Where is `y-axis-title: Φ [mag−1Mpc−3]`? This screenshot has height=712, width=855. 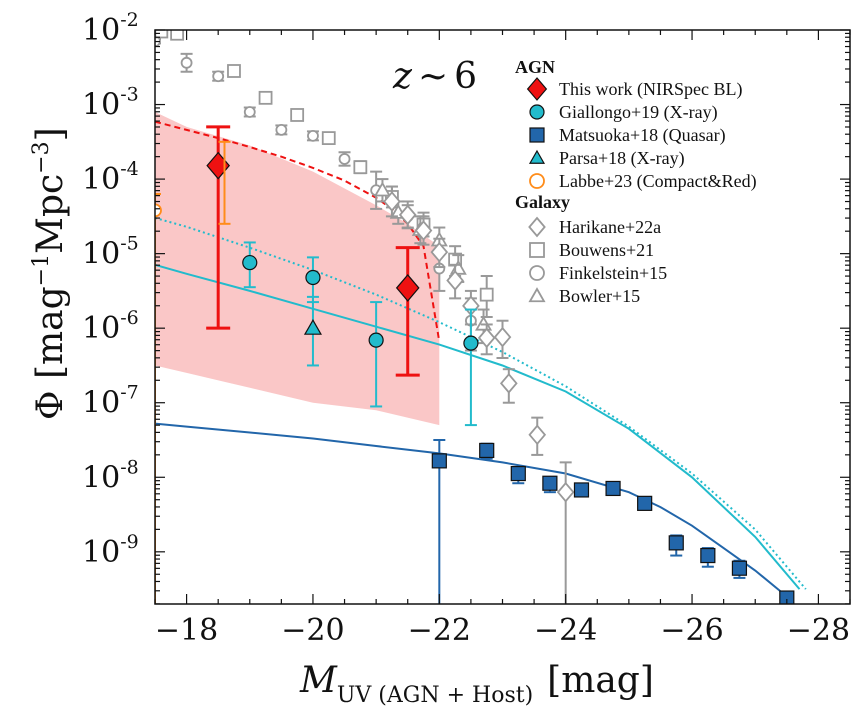 y-axis-title: Φ [mag−1Mpc−3] is located at coordinates (50, 273).